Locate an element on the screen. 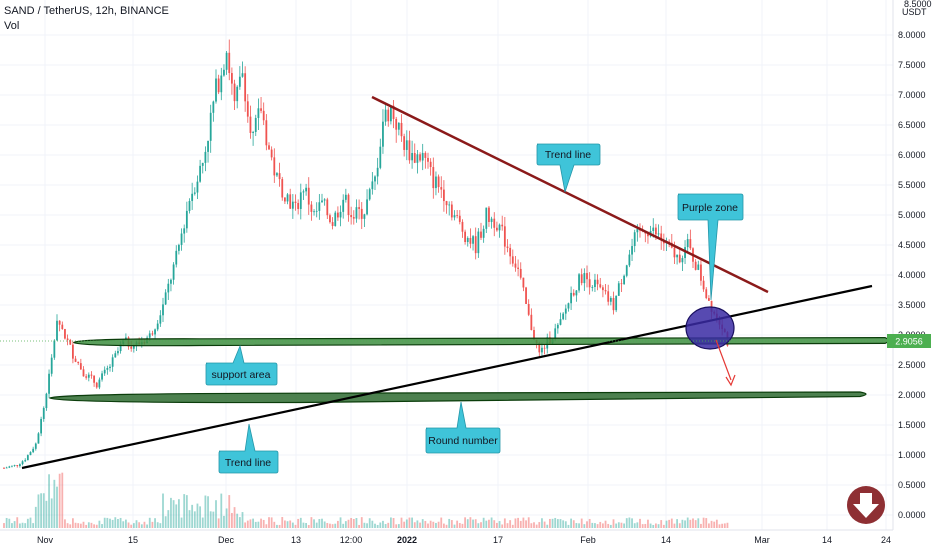 This screenshot has height=550, width=932. round-number-zone is located at coordinates (457, 397).